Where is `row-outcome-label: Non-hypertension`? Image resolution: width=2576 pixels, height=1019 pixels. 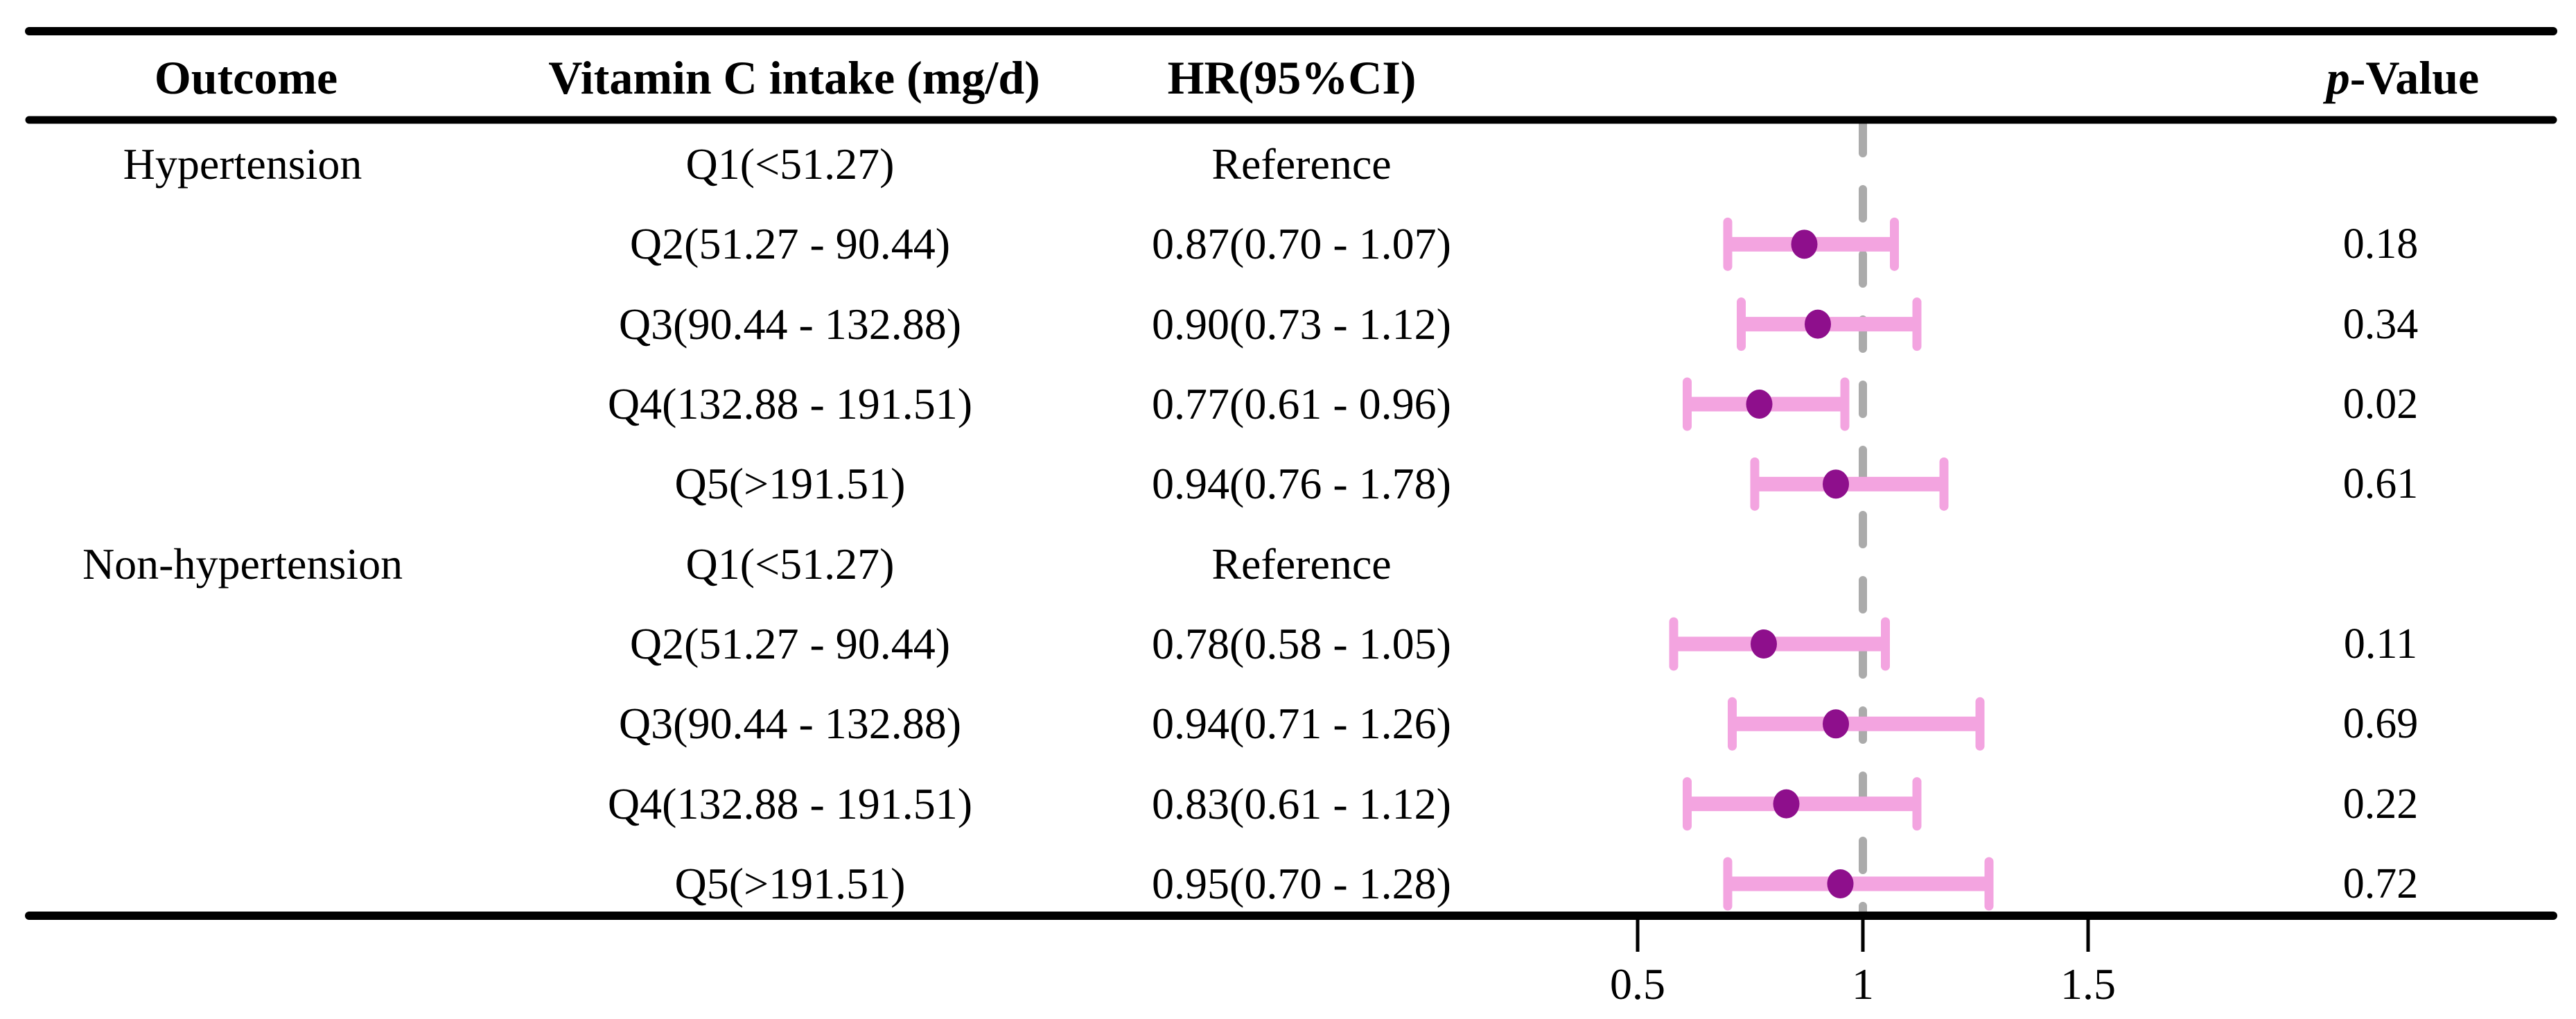 row-outcome-label: Non-hypertension is located at coordinates (242, 564).